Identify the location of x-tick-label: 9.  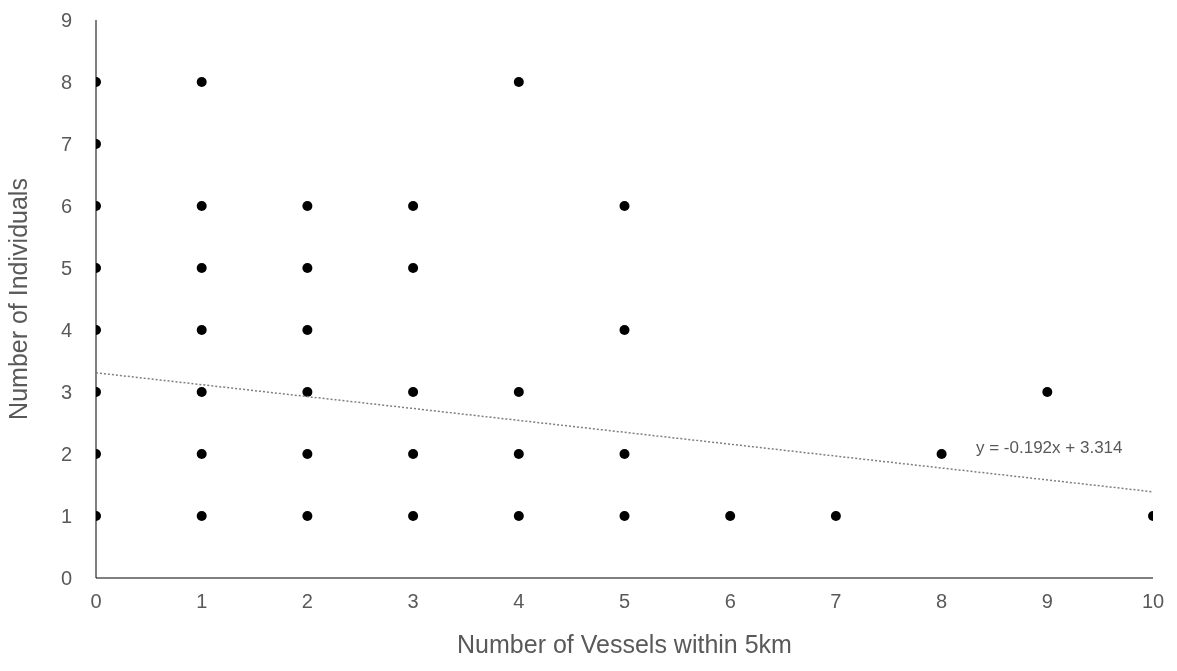
(1047, 601).